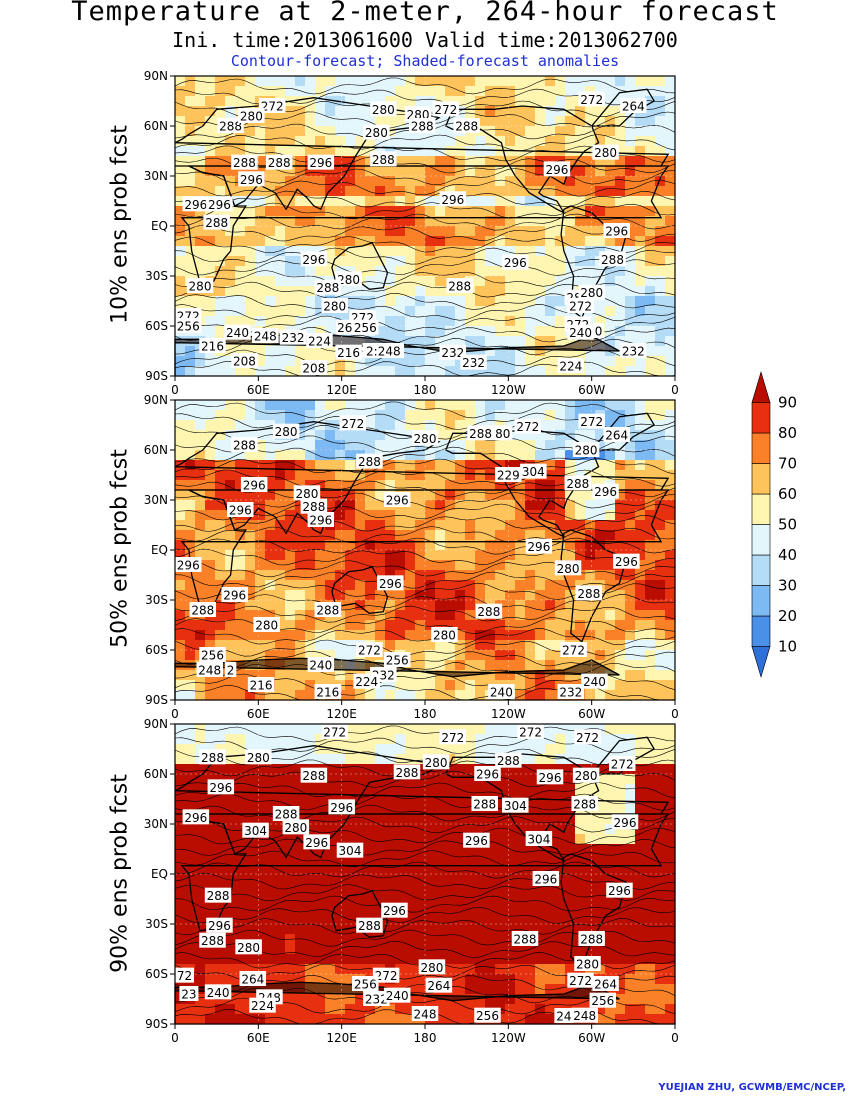 This screenshot has height=1100, width=850. What do you see at coordinates (334, 307) in the screenshot?
I see `contour-label: 280` at bounding box center [334, 307].